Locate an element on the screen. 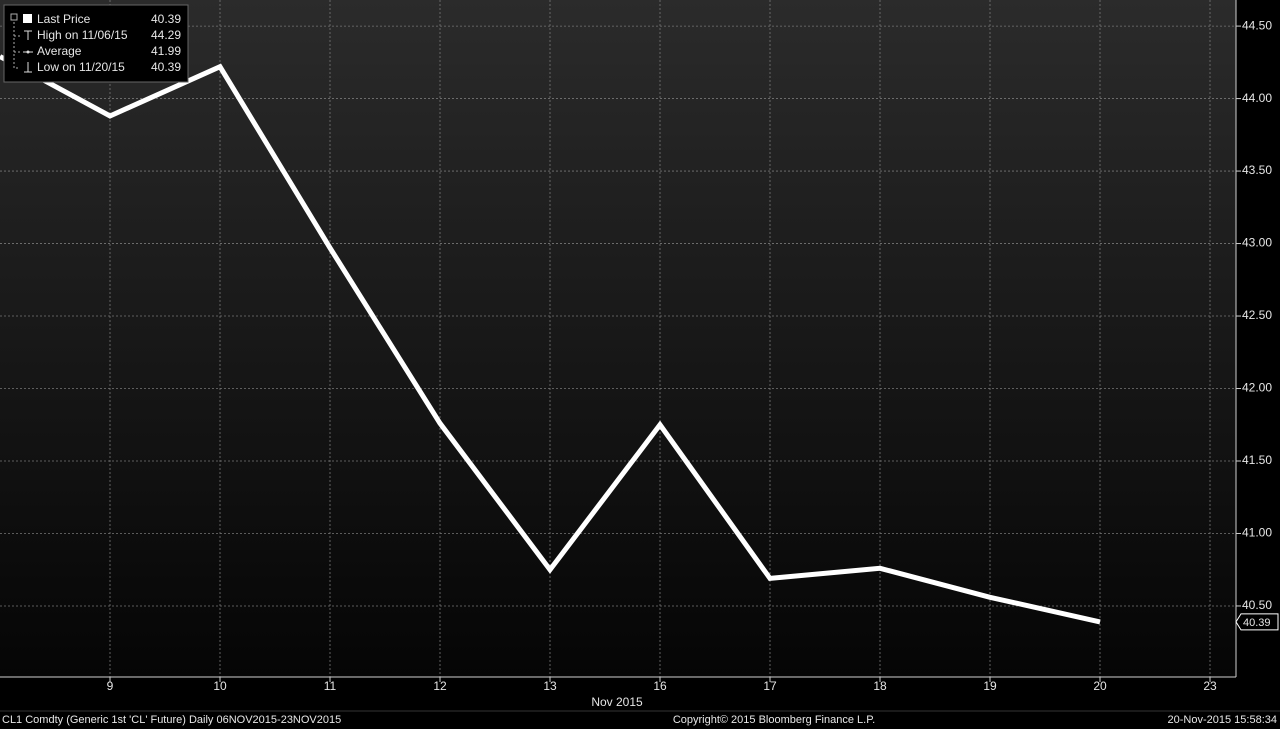 The height and width of the screenshot is (729, 1280). y-tick-label: 41.00 is located at coordinates (1257, 533).